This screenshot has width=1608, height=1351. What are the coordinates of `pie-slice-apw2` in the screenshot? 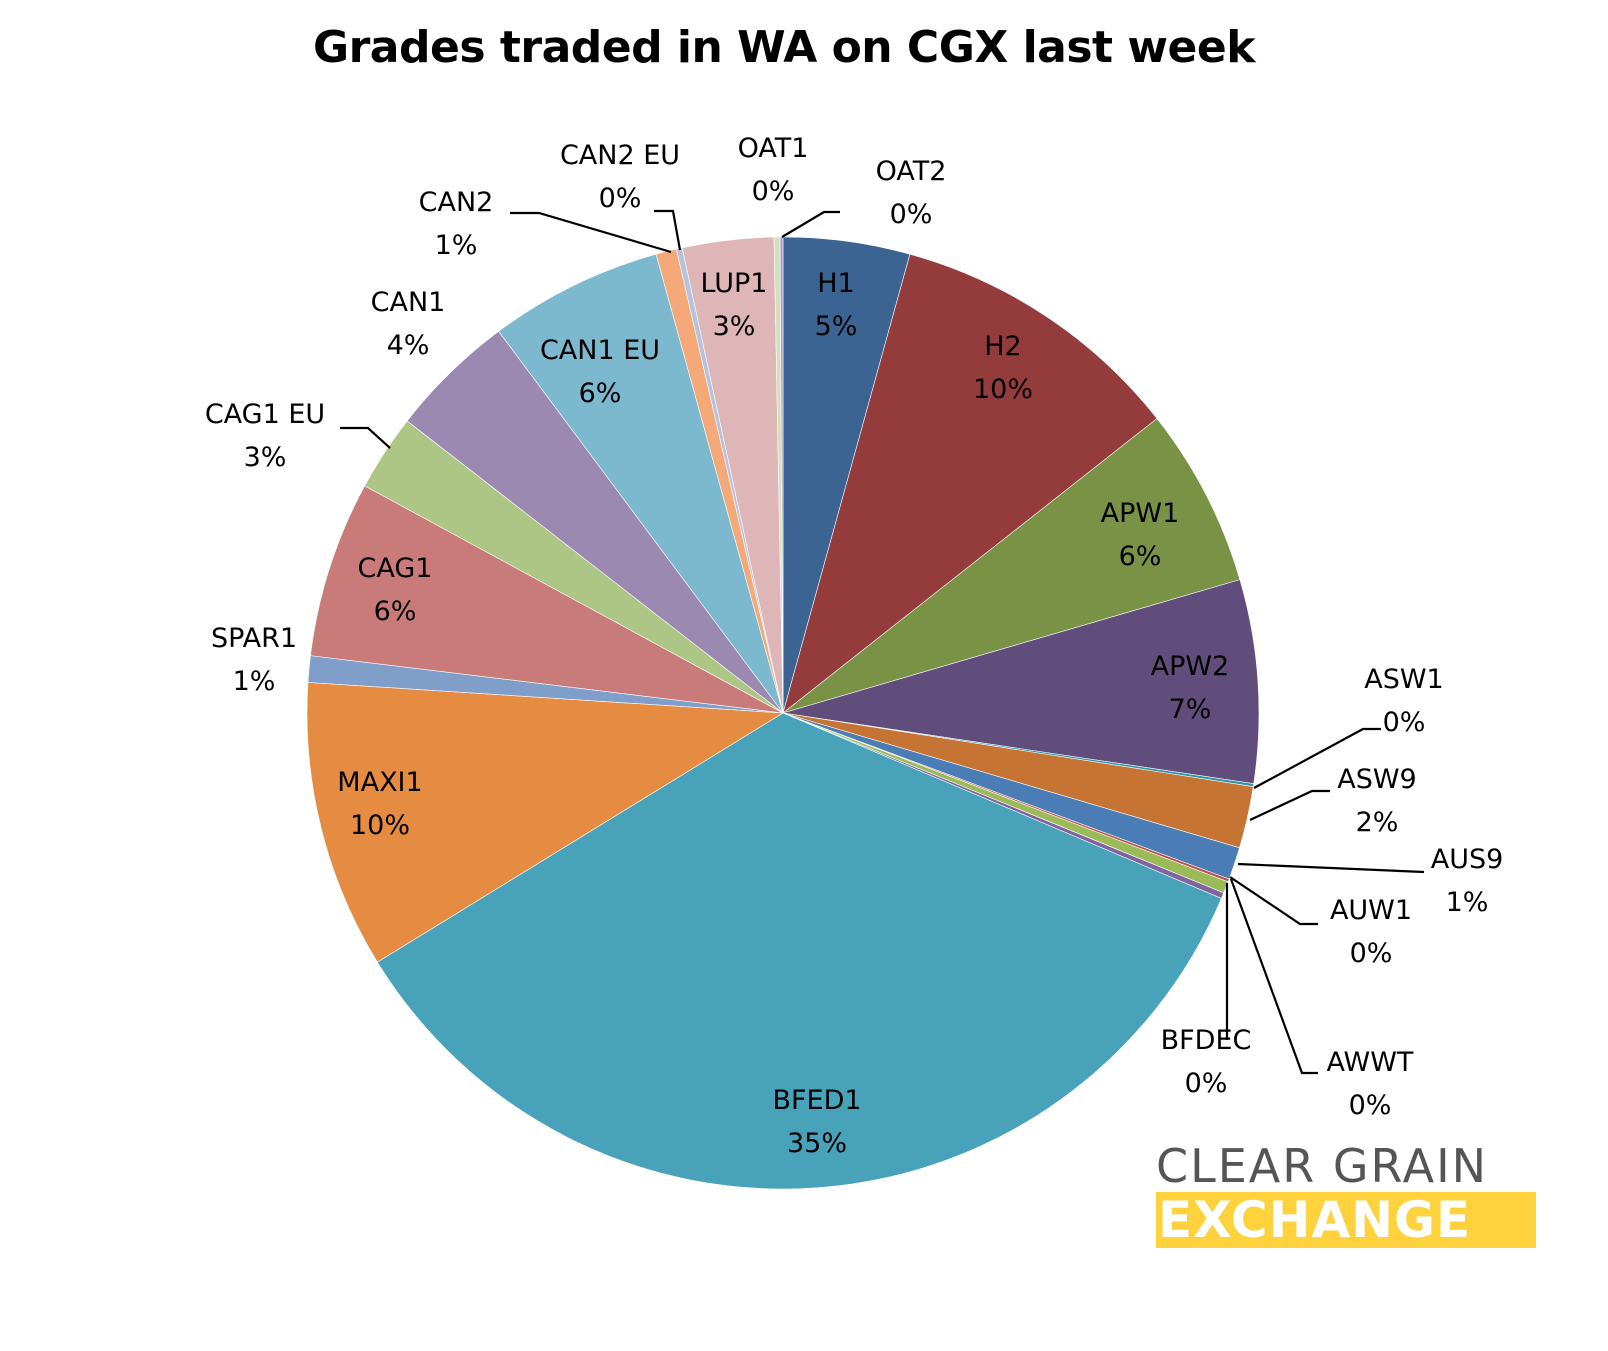 It's located at (1021, 682).